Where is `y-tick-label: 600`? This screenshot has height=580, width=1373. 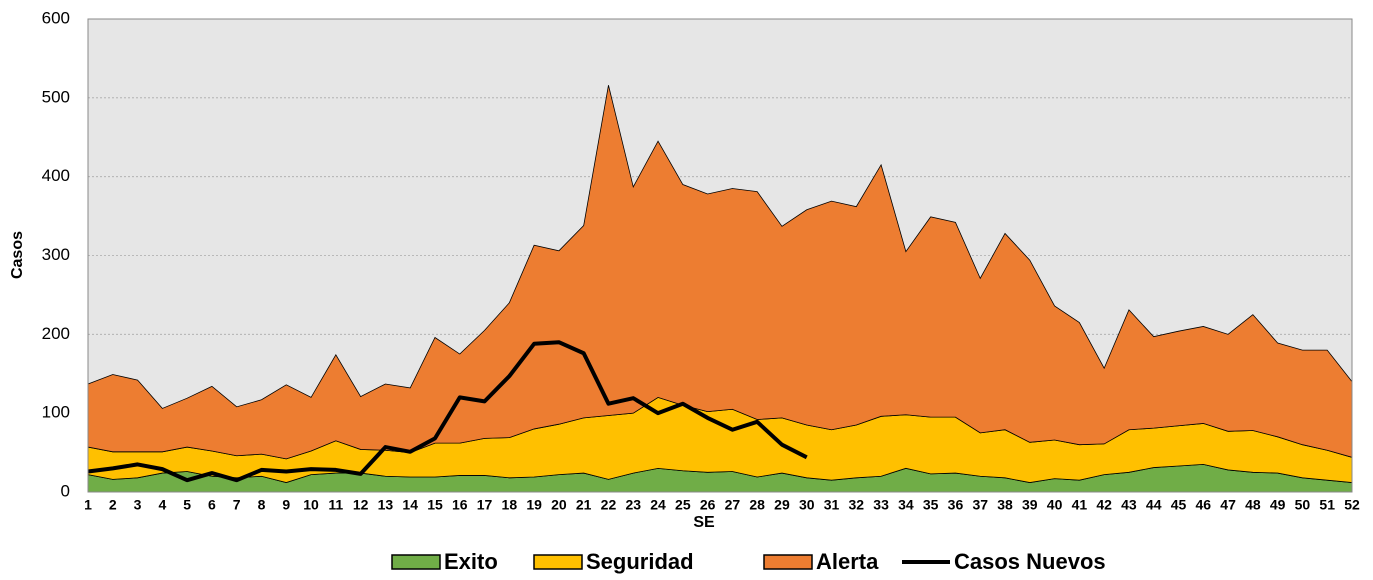
y-tick-label: 600 is located at coordinates (56, 17).